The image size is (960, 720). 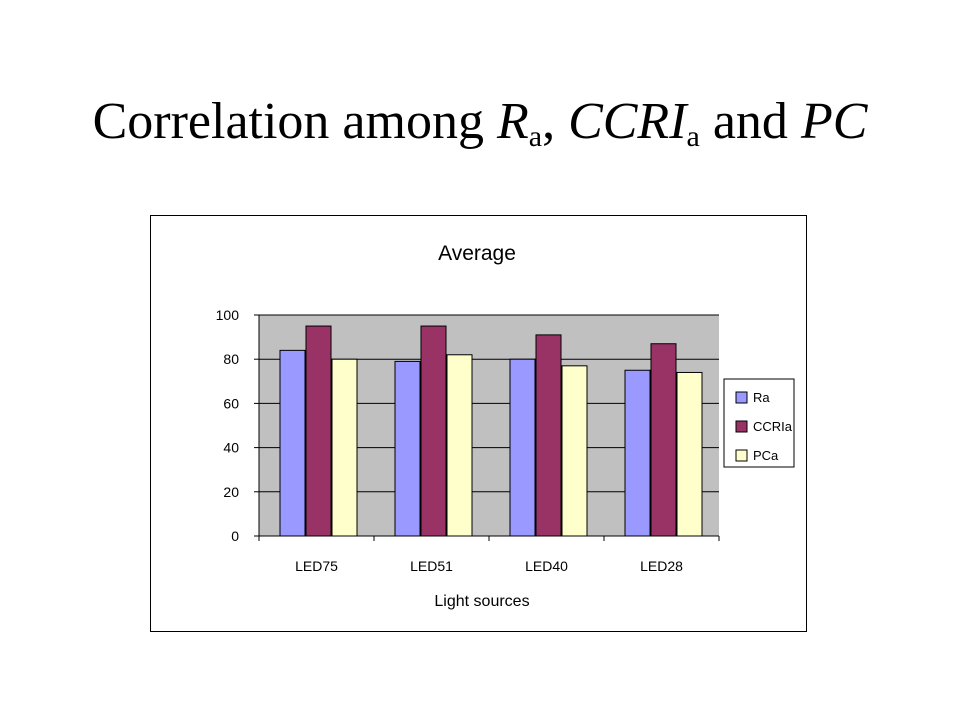 What do you see at coordinates (555, 121) in the screenshot?
I see `title-sep: ,` at bounding box center [555, 121].